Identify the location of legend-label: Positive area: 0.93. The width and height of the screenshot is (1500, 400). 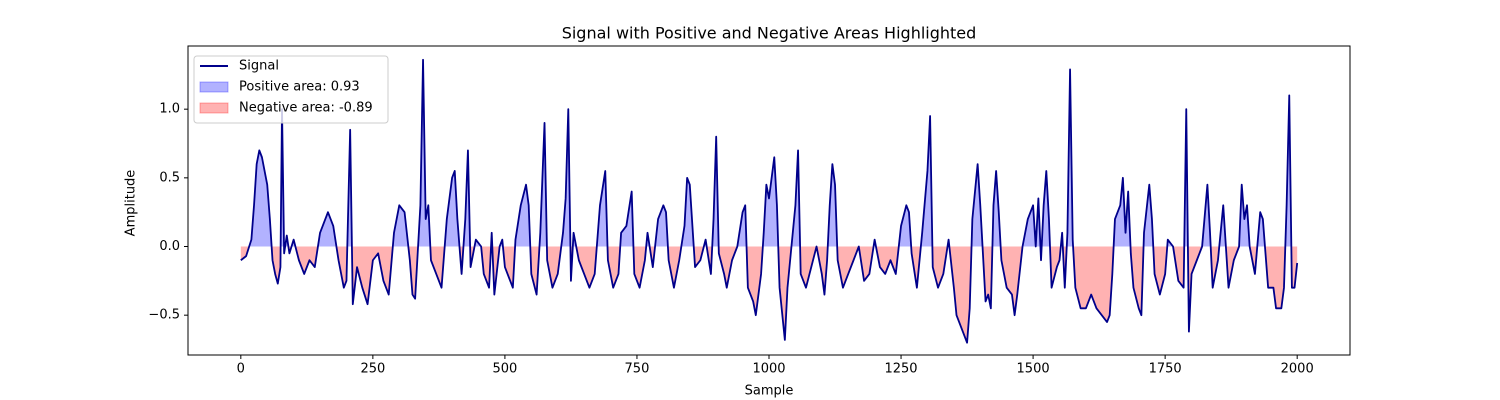
(299, 87).